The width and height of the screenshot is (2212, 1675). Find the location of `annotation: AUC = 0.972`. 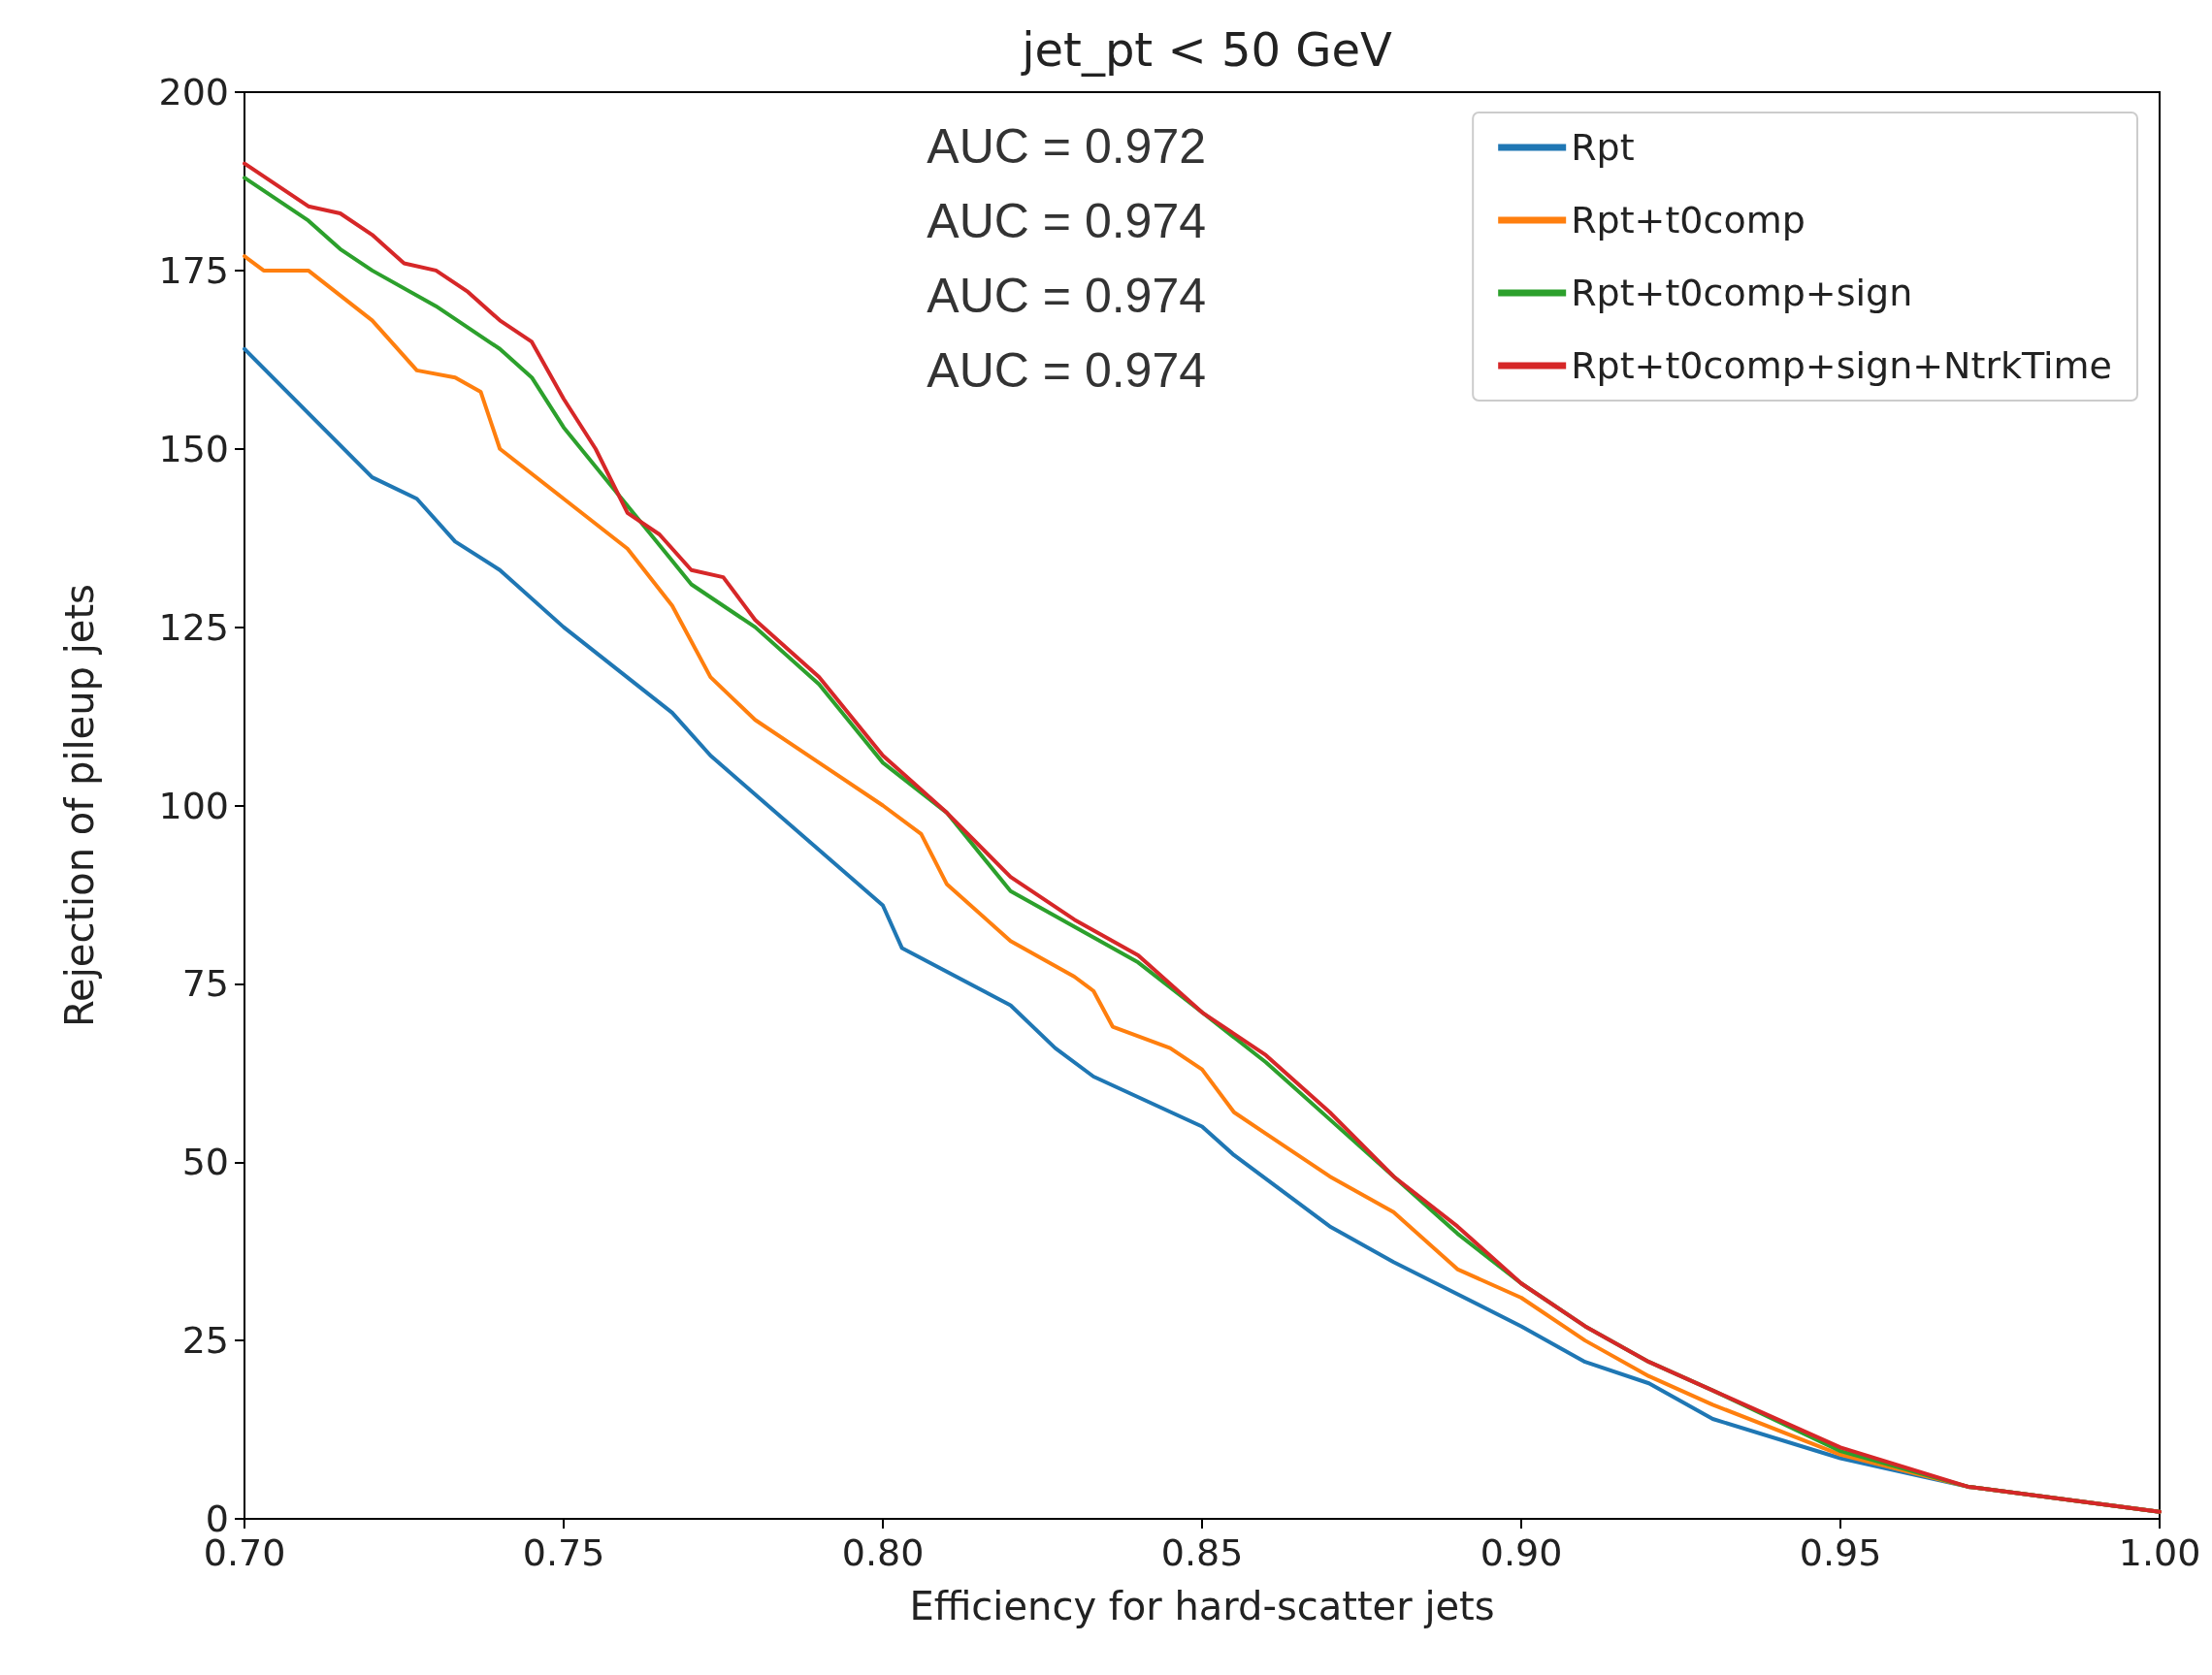

annotation: AUC = 0.972 is located at coordinates (1066, 146).